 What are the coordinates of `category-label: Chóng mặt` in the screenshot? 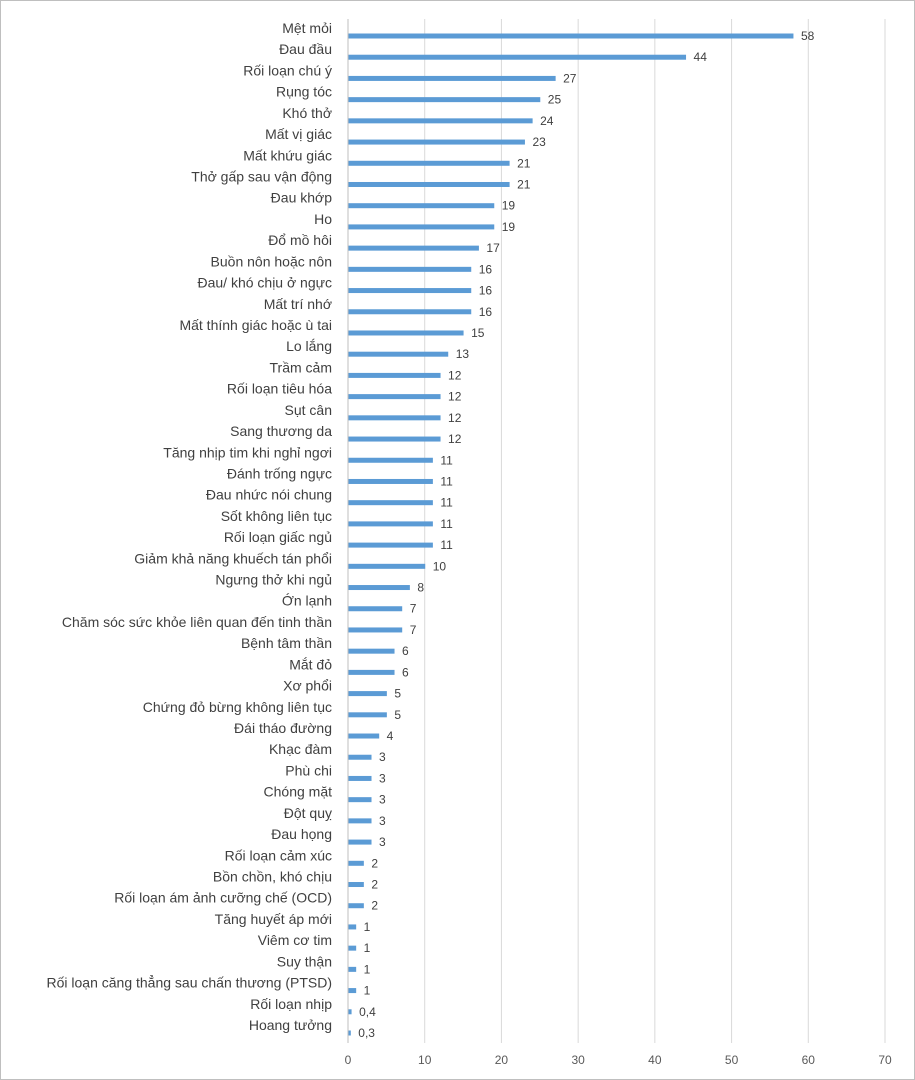 It's located at (298, 792).